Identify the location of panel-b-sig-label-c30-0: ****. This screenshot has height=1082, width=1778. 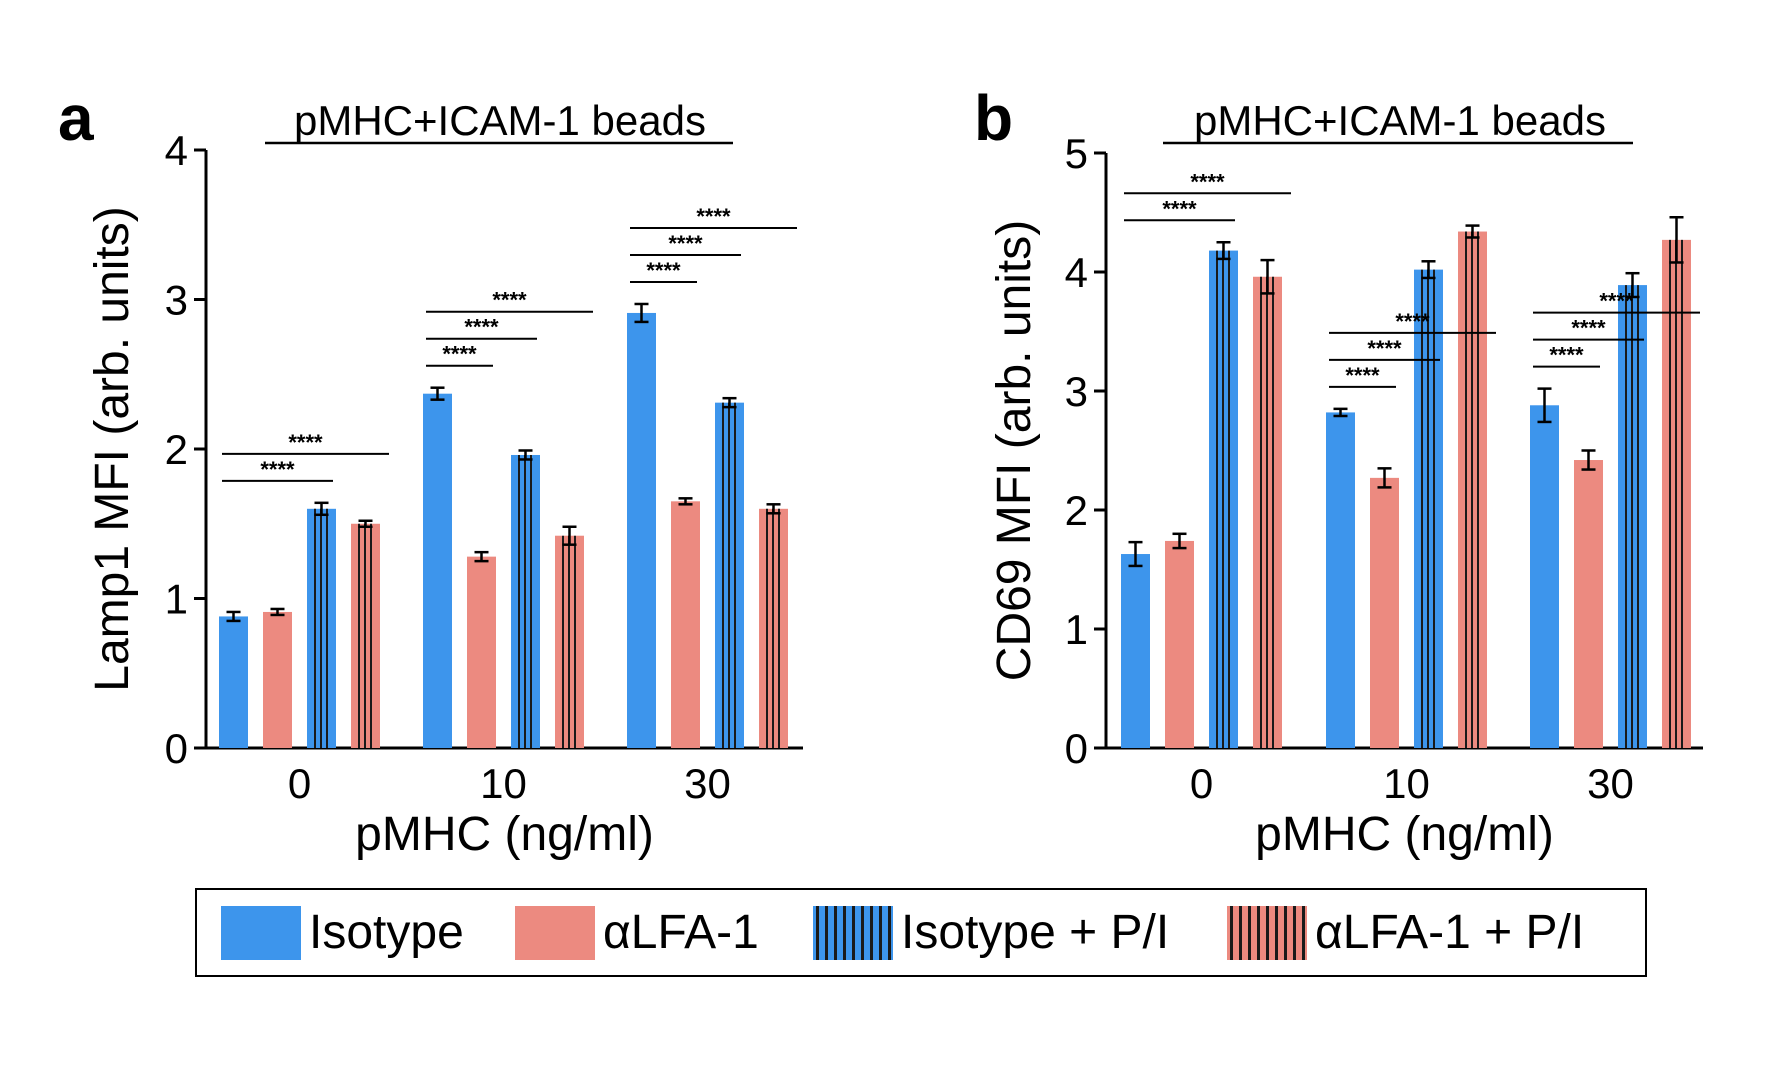
(1566, 355).